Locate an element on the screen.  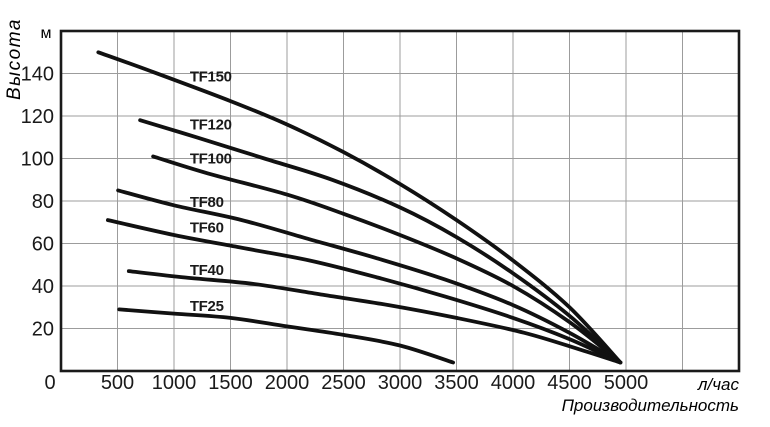
x-tick-0: 0 is located at coordinates (49, 383).